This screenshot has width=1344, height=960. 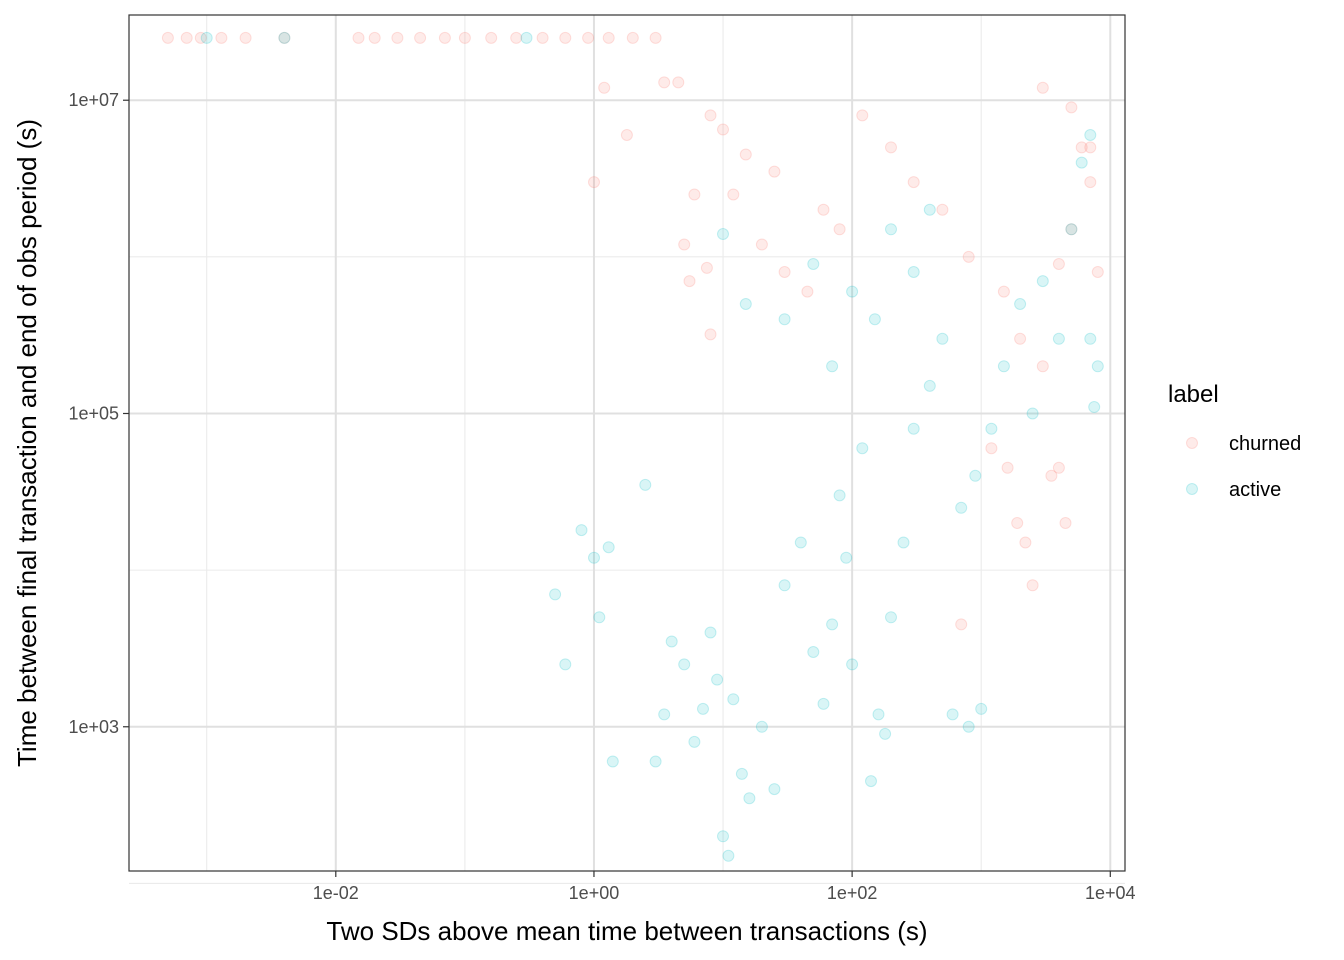 I want to click on legend-key-churned, so click(x=1192, y=443).